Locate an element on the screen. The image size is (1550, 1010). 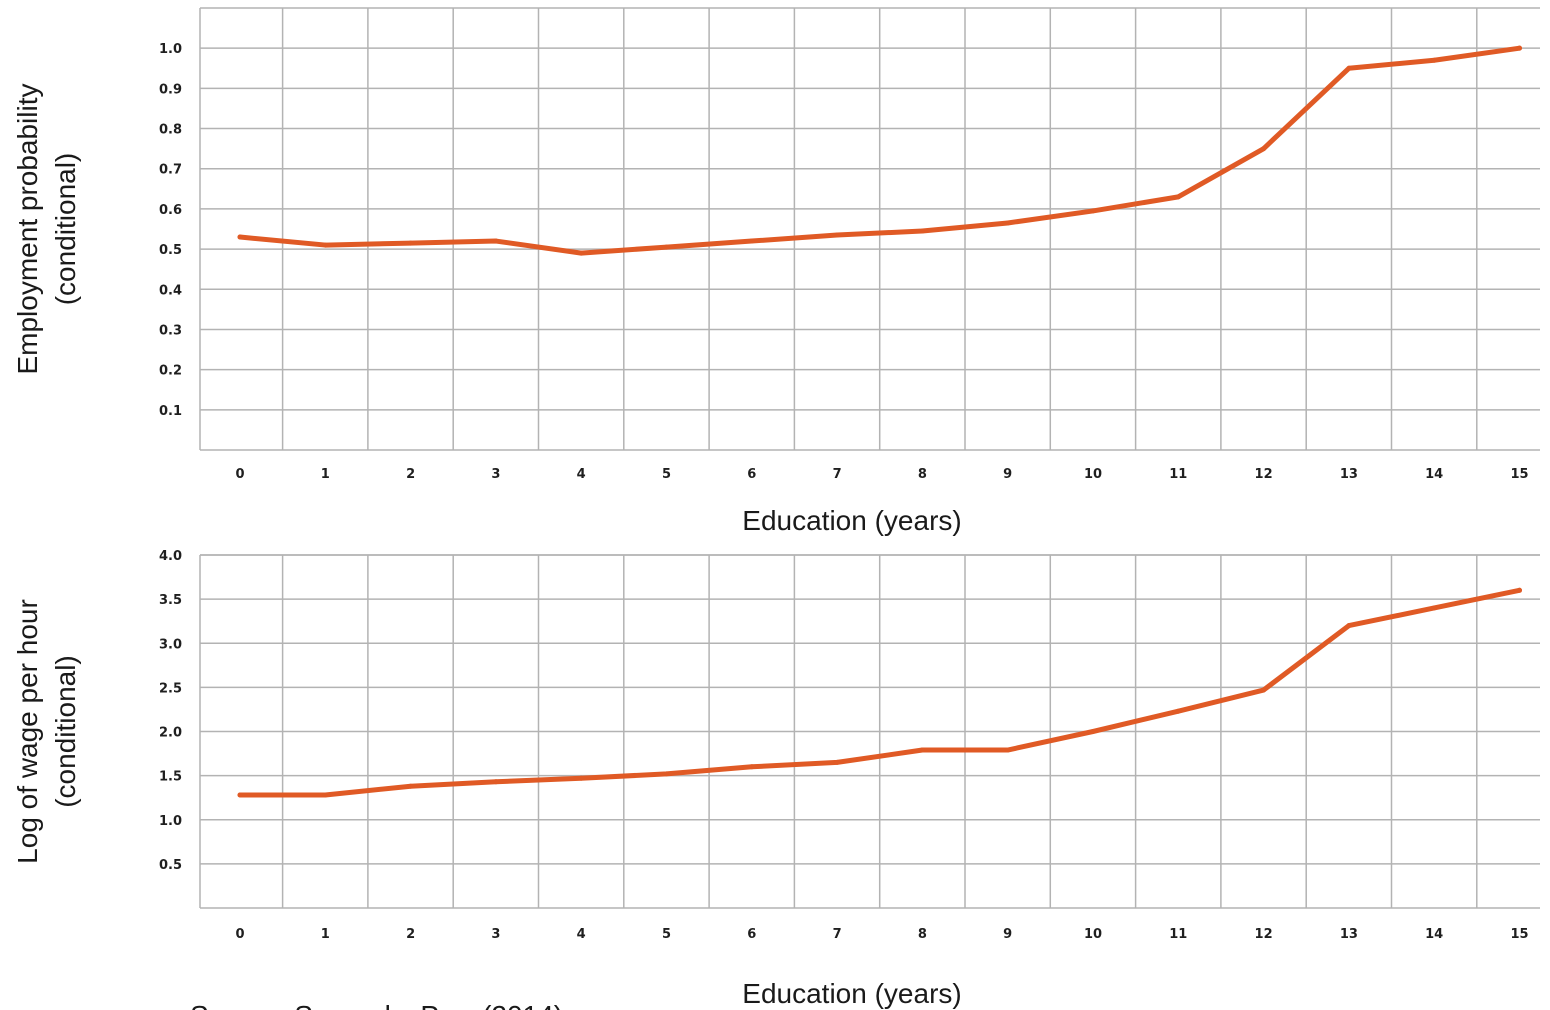
y-axis-title-line: Log of wage per hour is located at coordinates (27, 731).